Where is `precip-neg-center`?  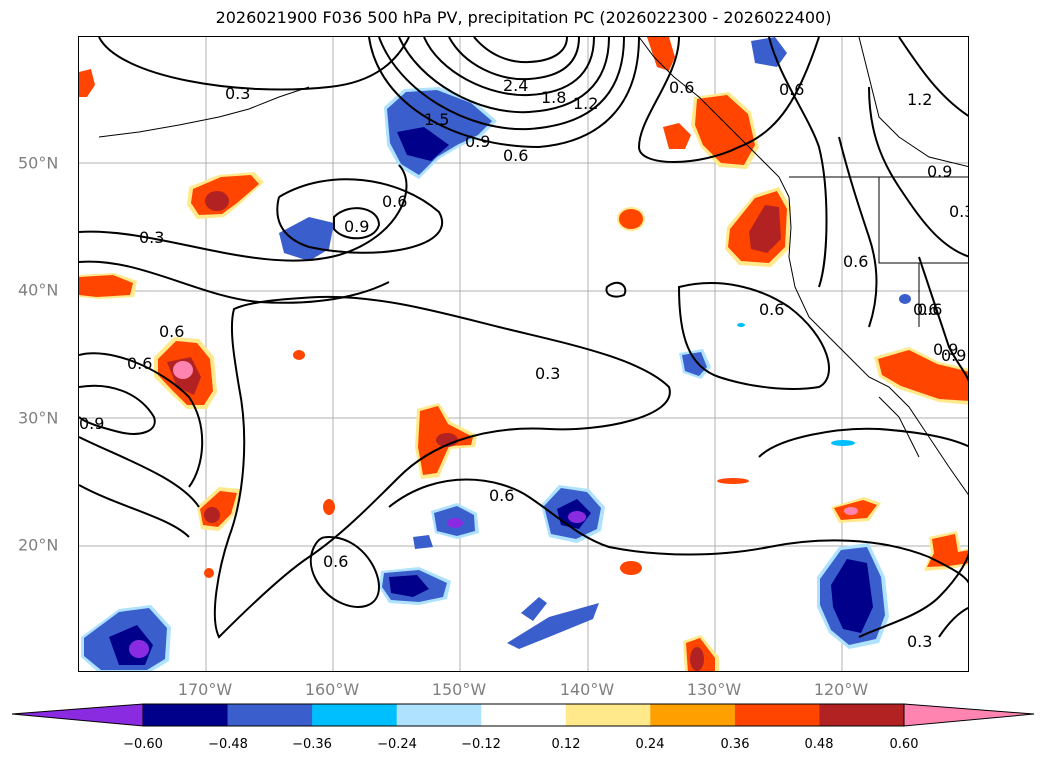
precip-neg-center is located at coordinates (573, 514).